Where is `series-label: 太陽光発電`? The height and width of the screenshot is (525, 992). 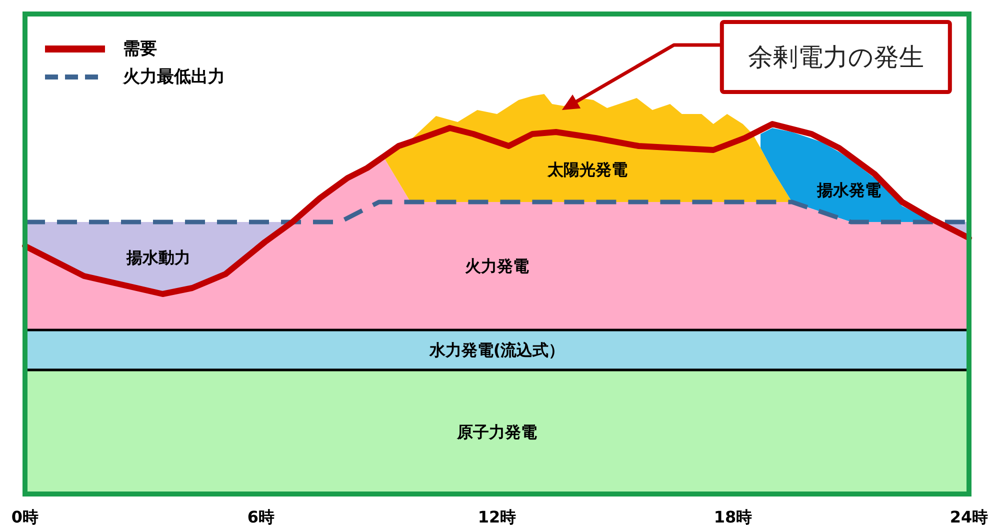
series-label: 太陽光発電 is located at coordinates (587, 169).